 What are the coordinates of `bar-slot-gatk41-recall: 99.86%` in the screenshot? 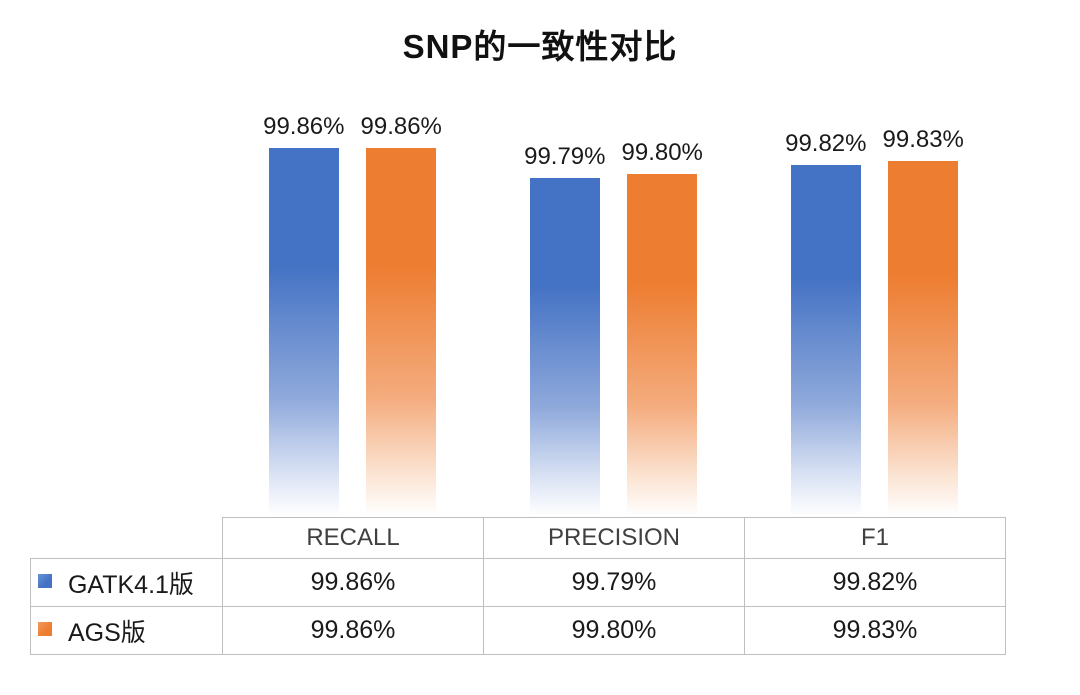 It's located at (304, 302).